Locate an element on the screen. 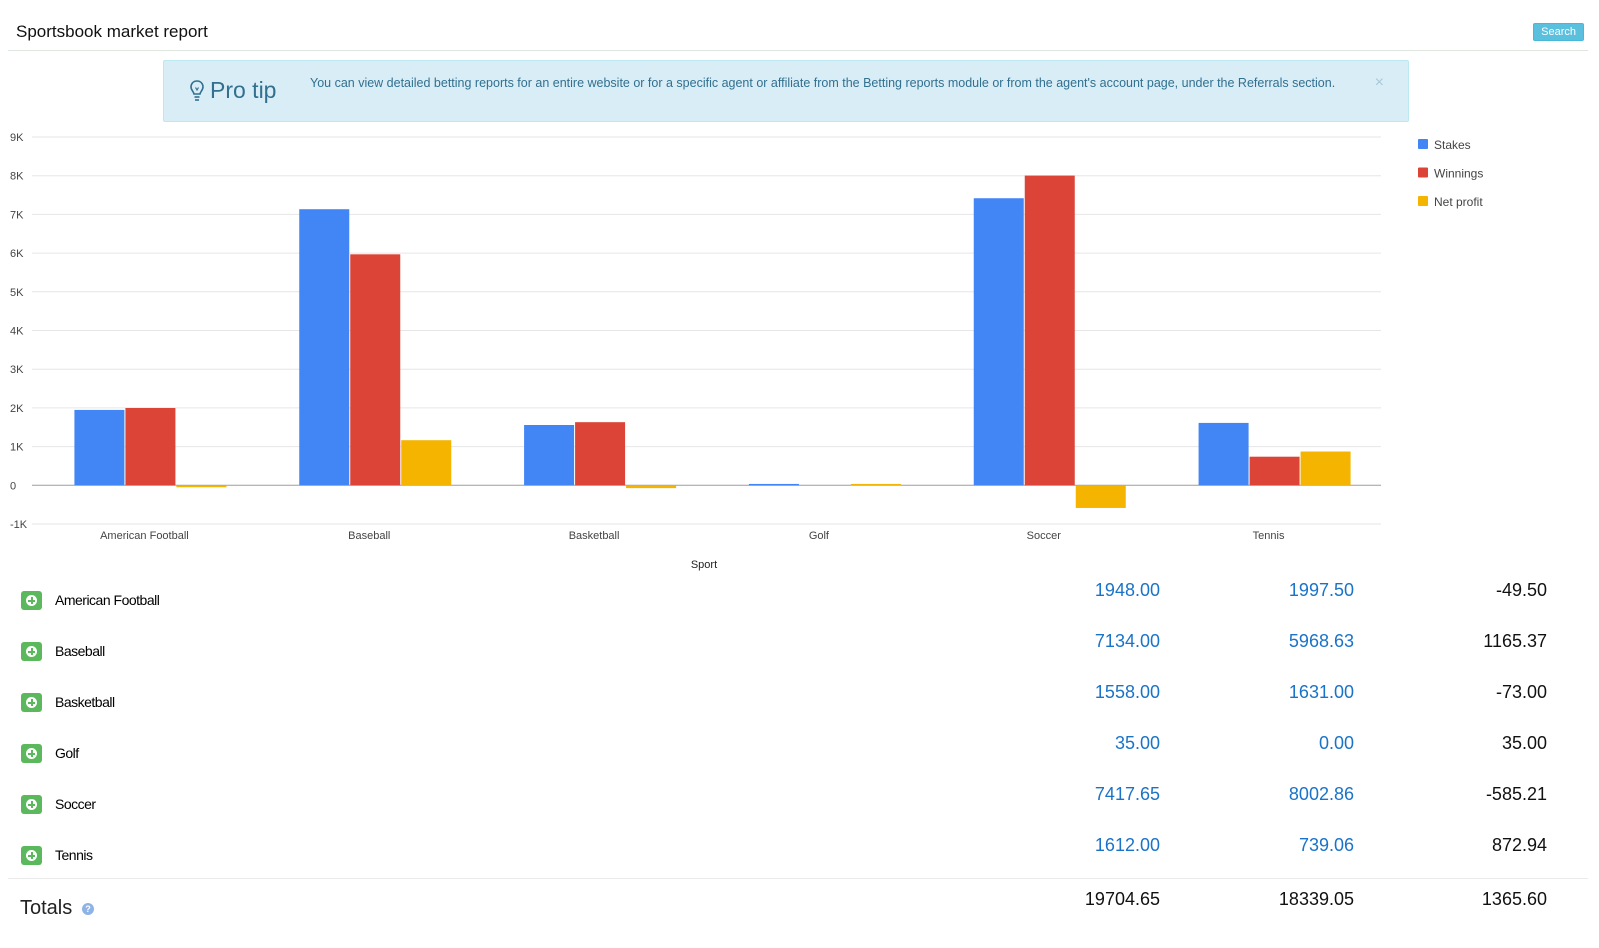 The image size is (1599, 948). stakes-link: 1558.00 is located at coordinates (1127, 692).